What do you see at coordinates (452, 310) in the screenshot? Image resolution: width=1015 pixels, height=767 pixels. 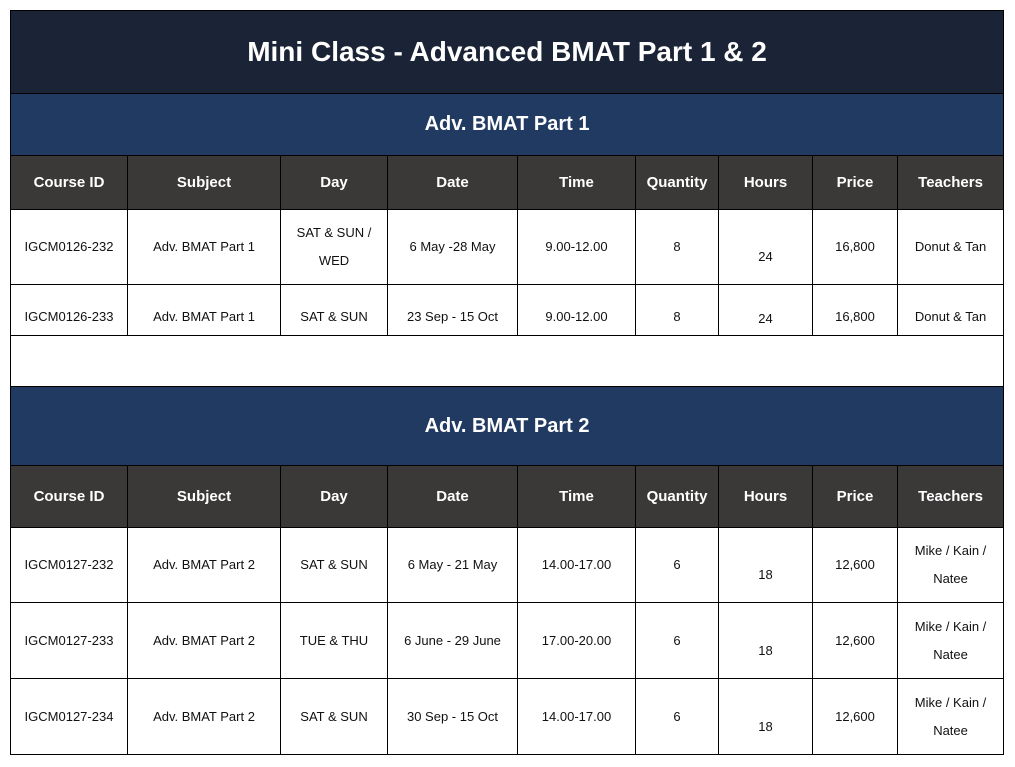 I see `cell-date: 23 Sep - 15 Oct` at bounding box center [452, 310].